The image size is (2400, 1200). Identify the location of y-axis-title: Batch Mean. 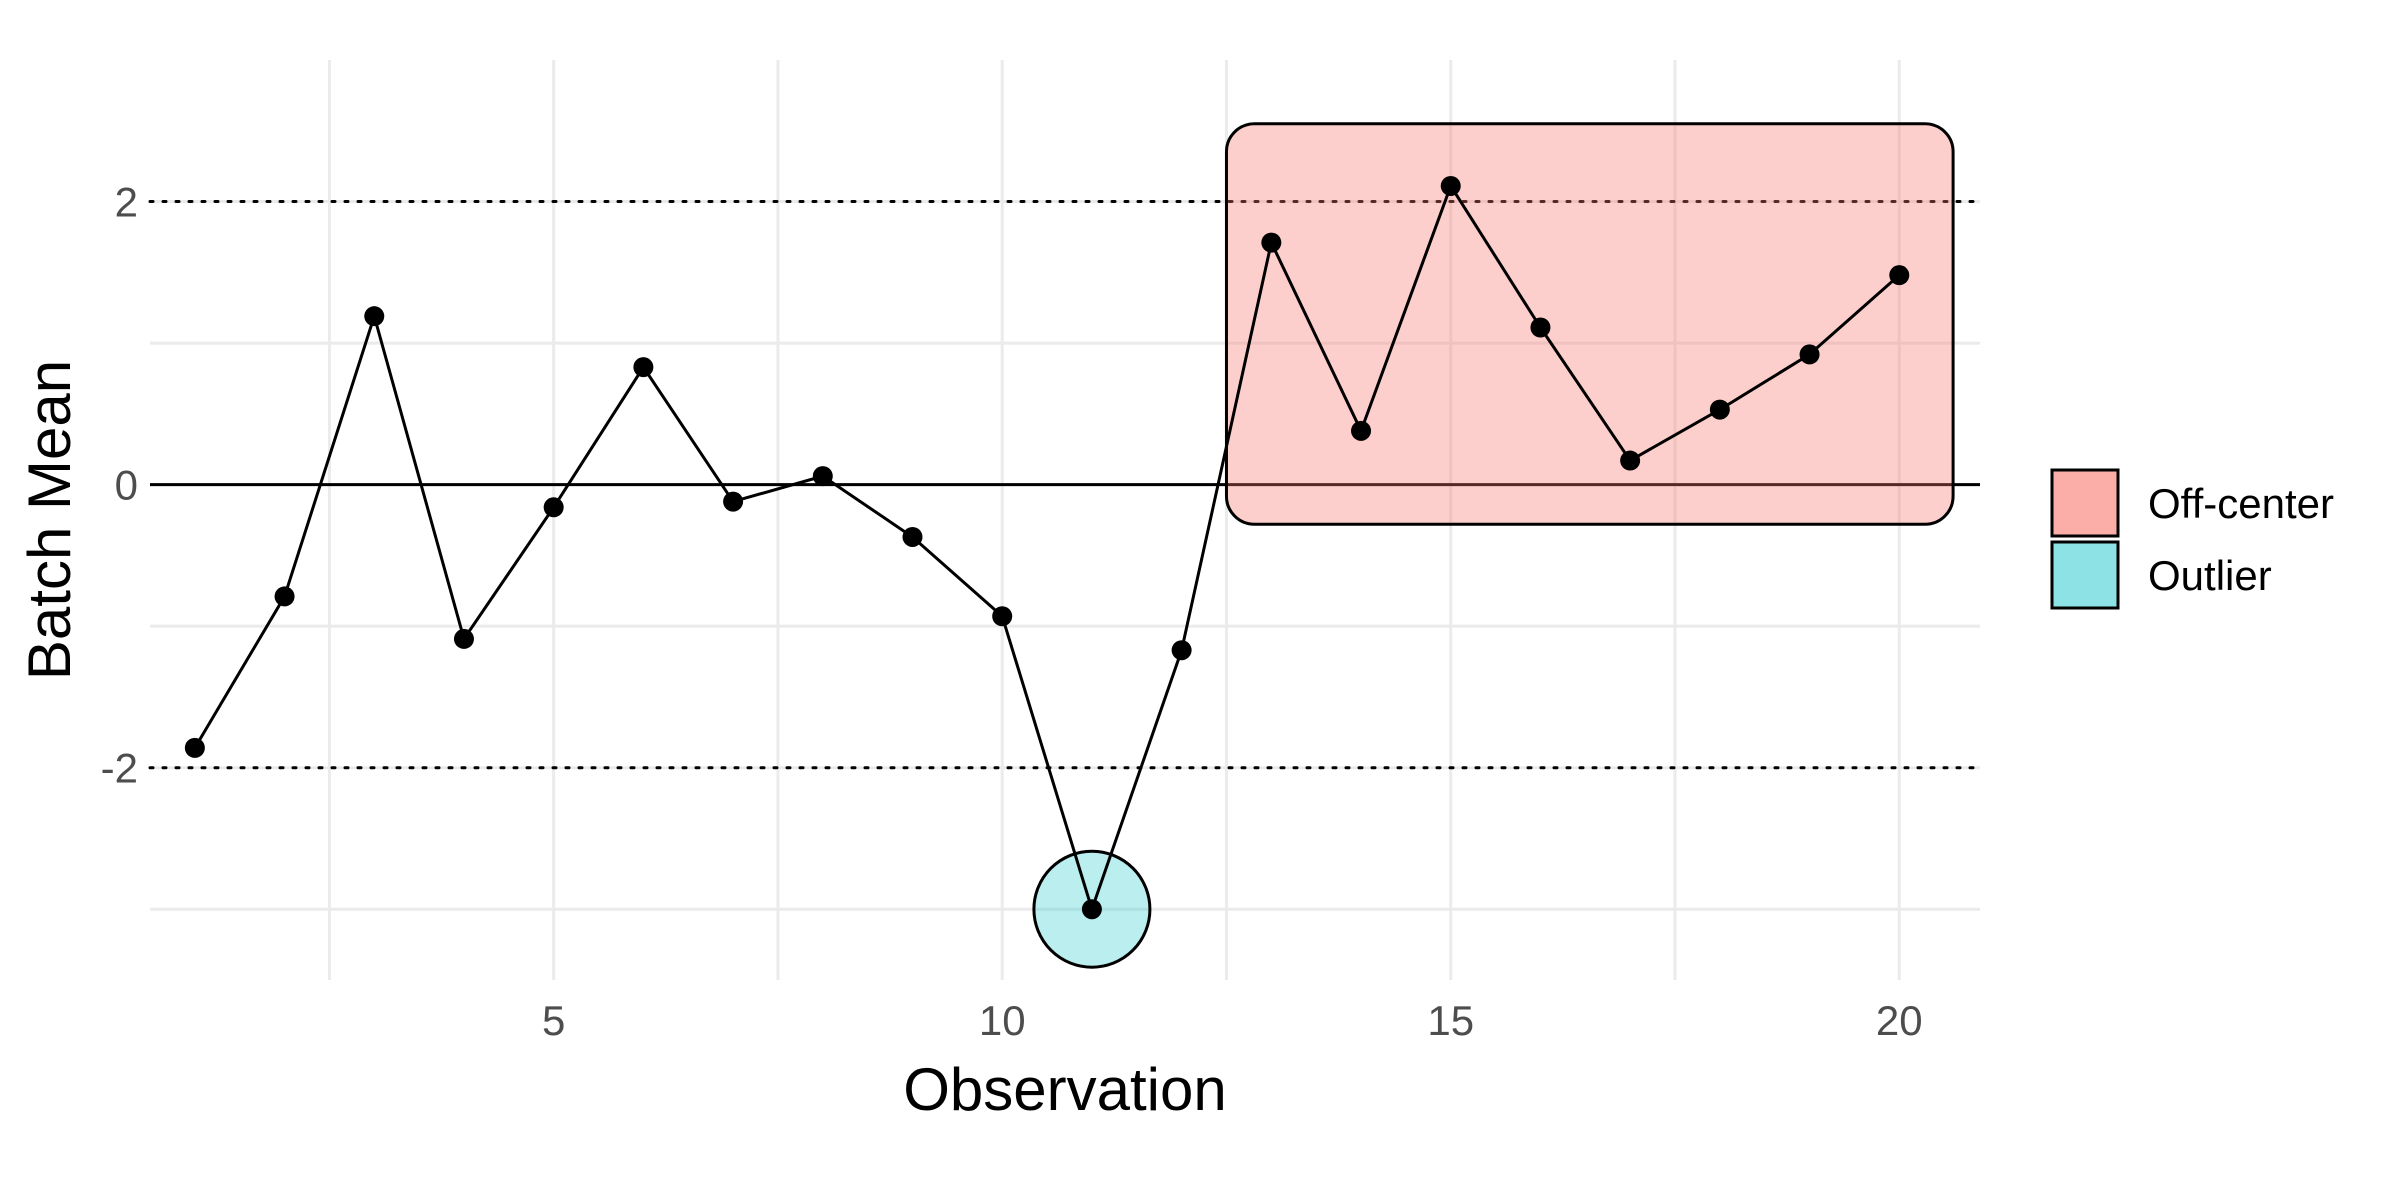
(49, 520).